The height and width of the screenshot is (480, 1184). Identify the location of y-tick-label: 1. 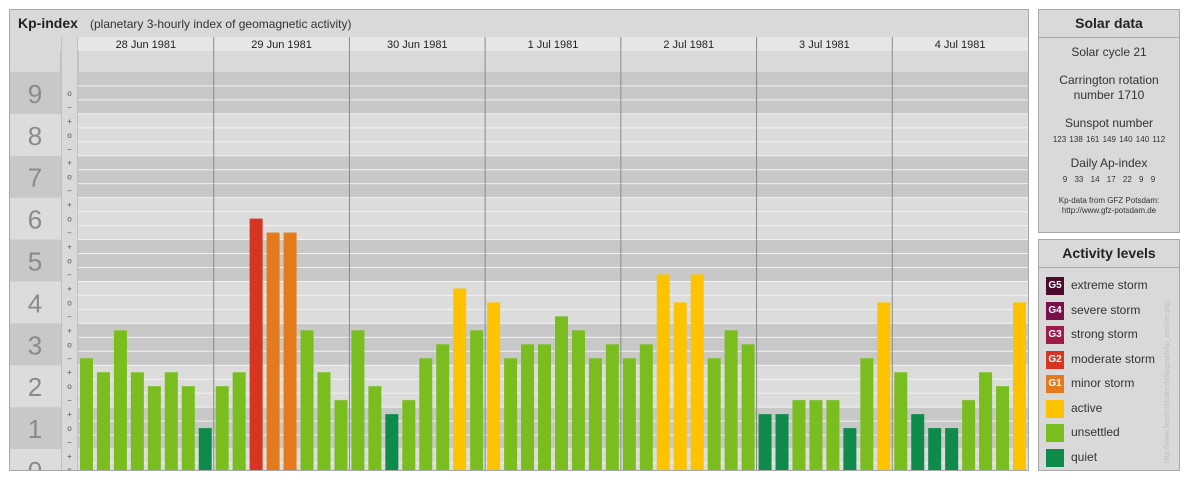
(35, 429).